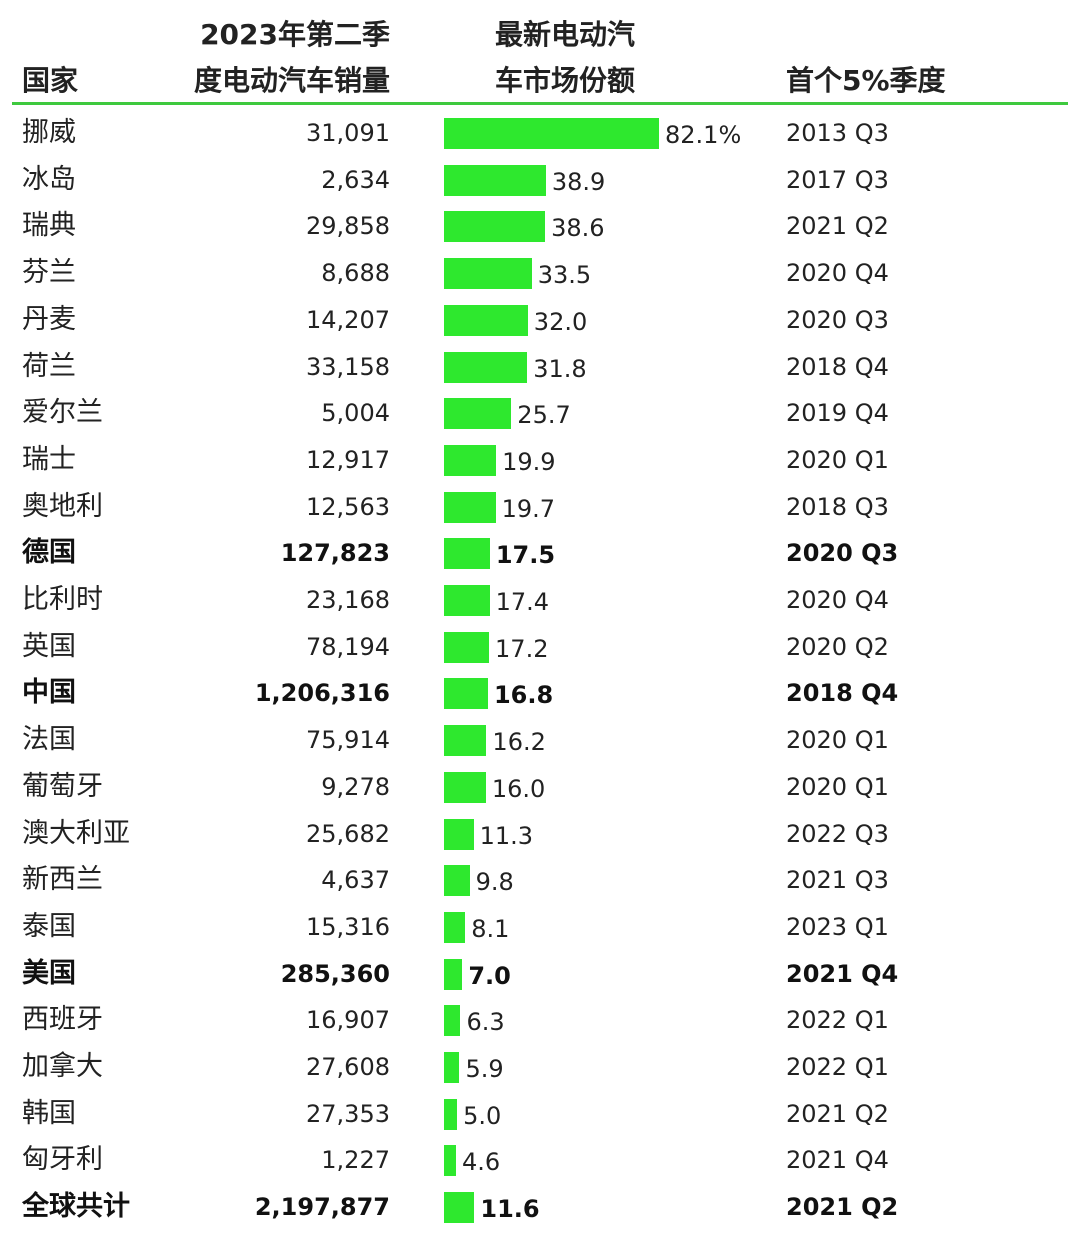 The height and width of the screenshot is (1236, 1080). Describe the element at coordinates (49, 179) in the screenshot. I see `country-label: 冰岛` at that location.